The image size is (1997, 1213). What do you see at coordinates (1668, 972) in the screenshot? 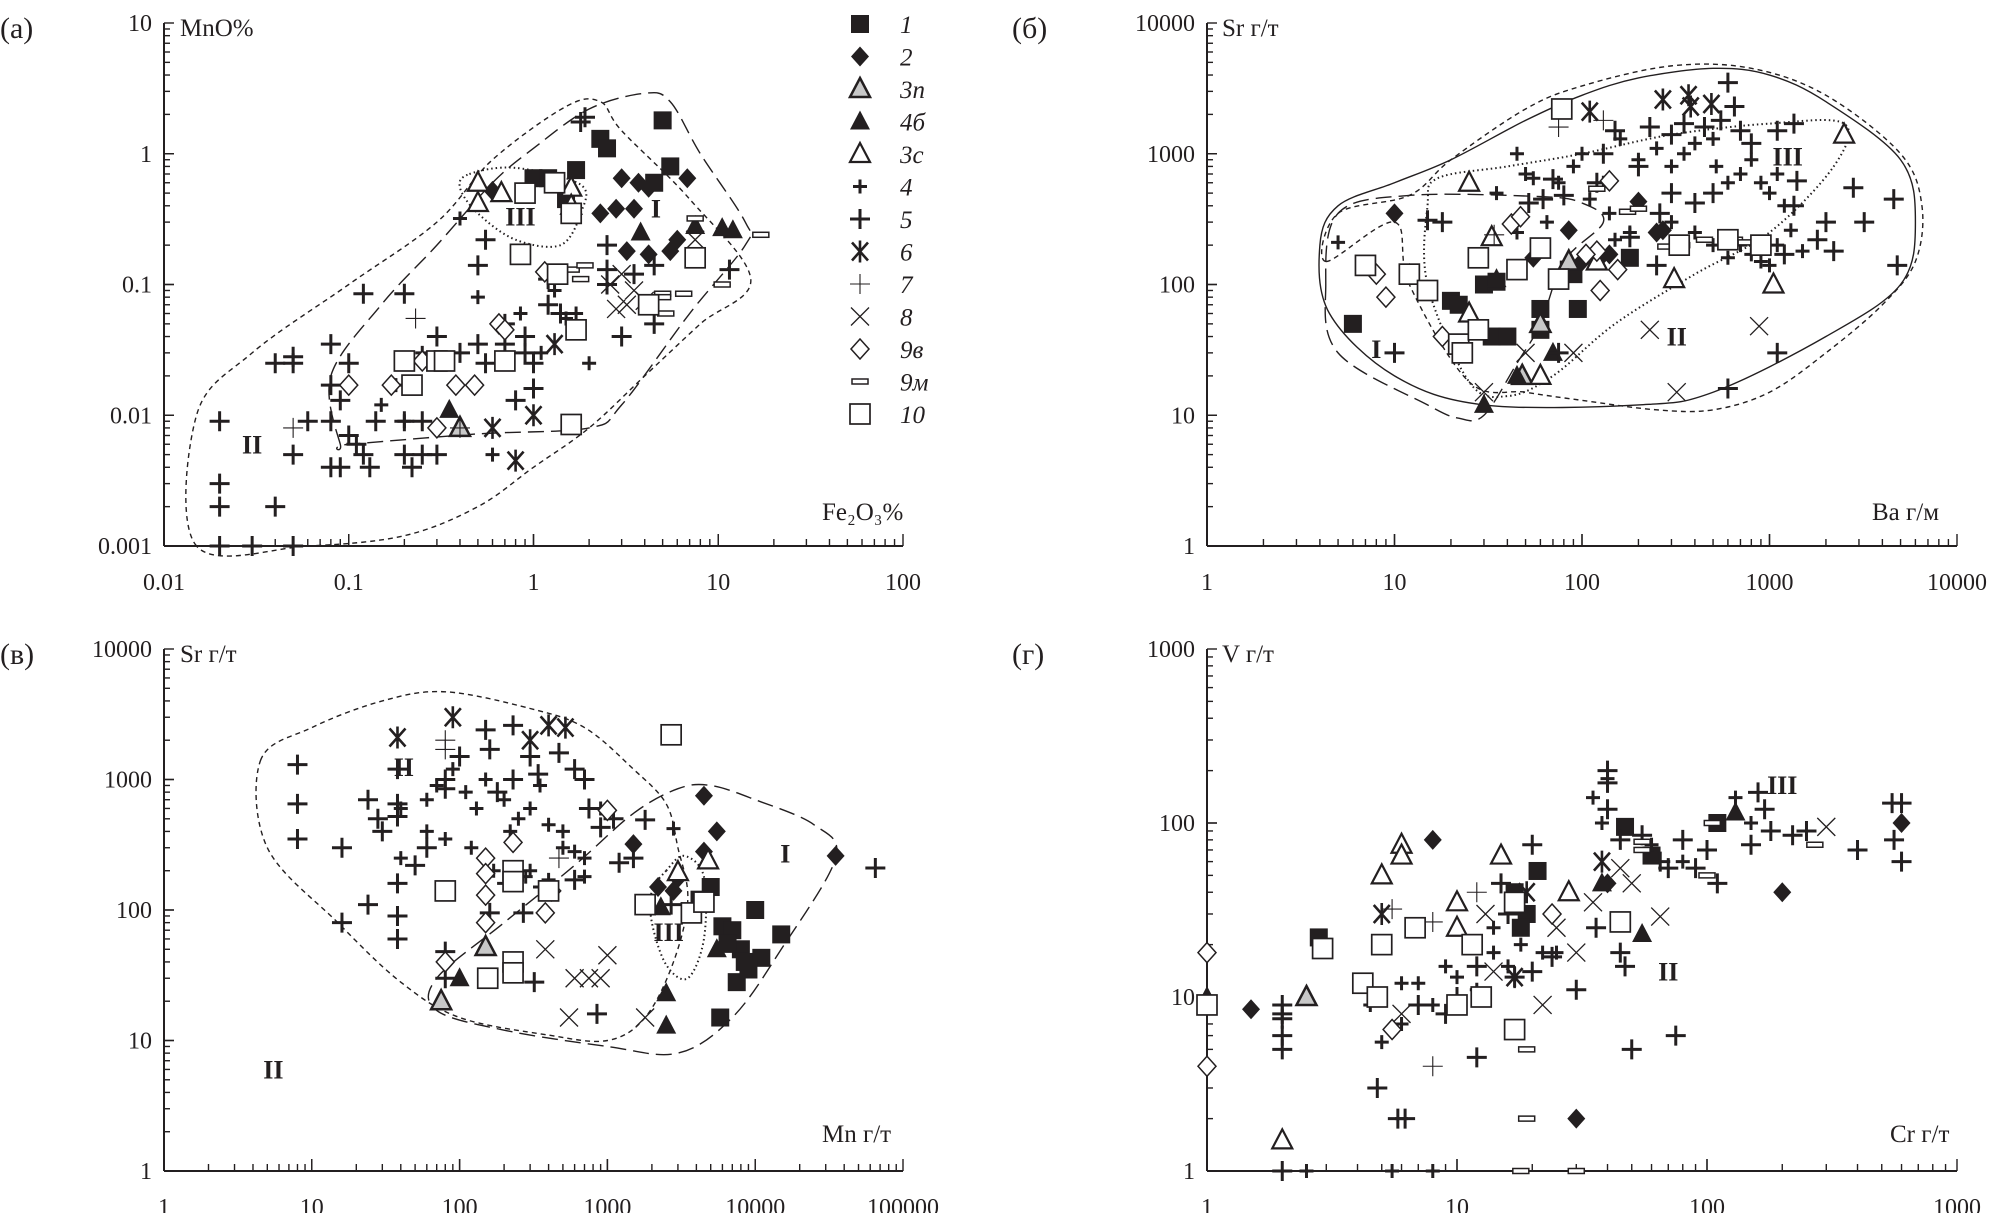
I see `region-label: II` at bounding box center [1668, 972].